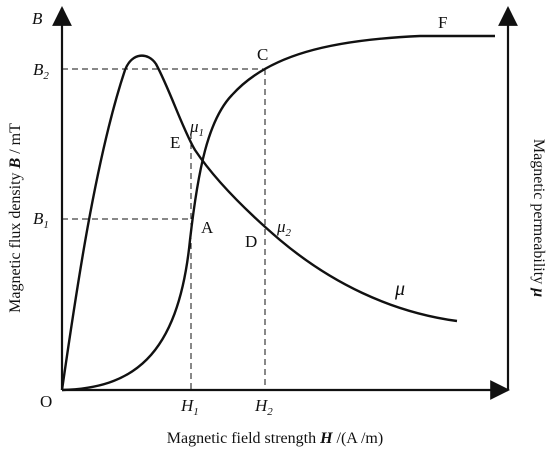  I want to click on y-axis-symbol: B, so click(37, 18).